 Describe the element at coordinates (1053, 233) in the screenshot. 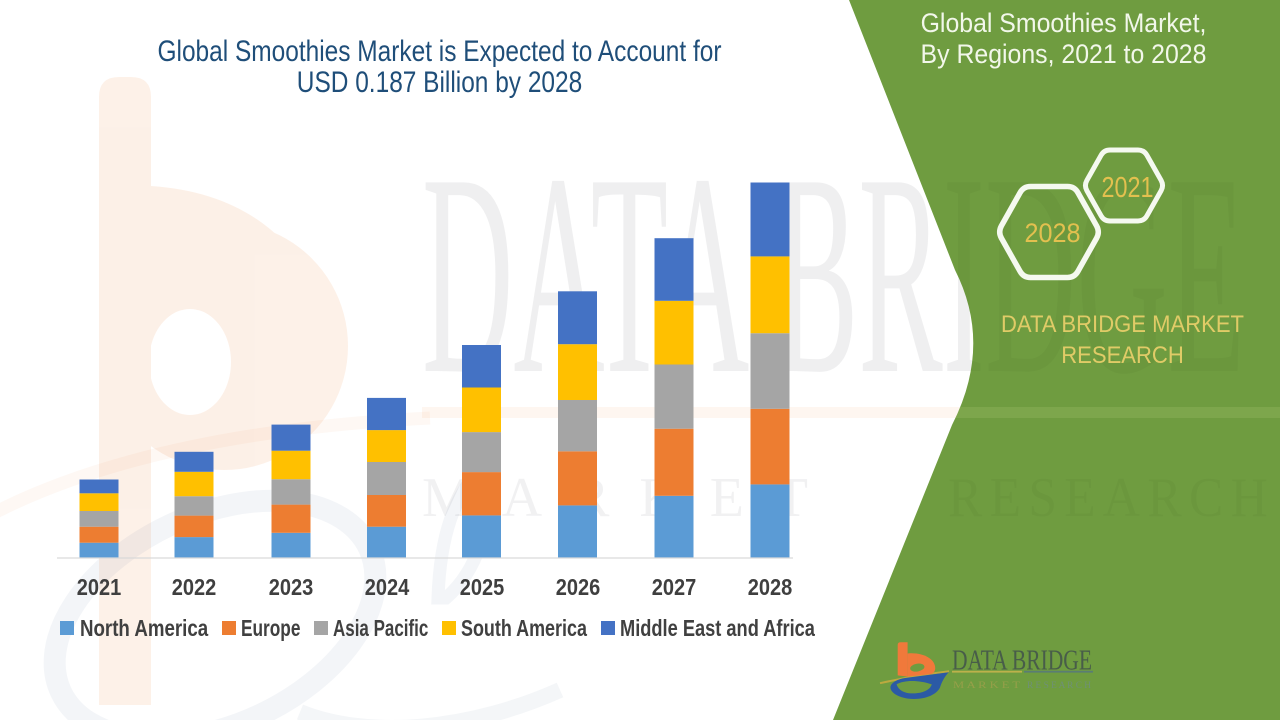

I see `svg-text: 2028` at that location.